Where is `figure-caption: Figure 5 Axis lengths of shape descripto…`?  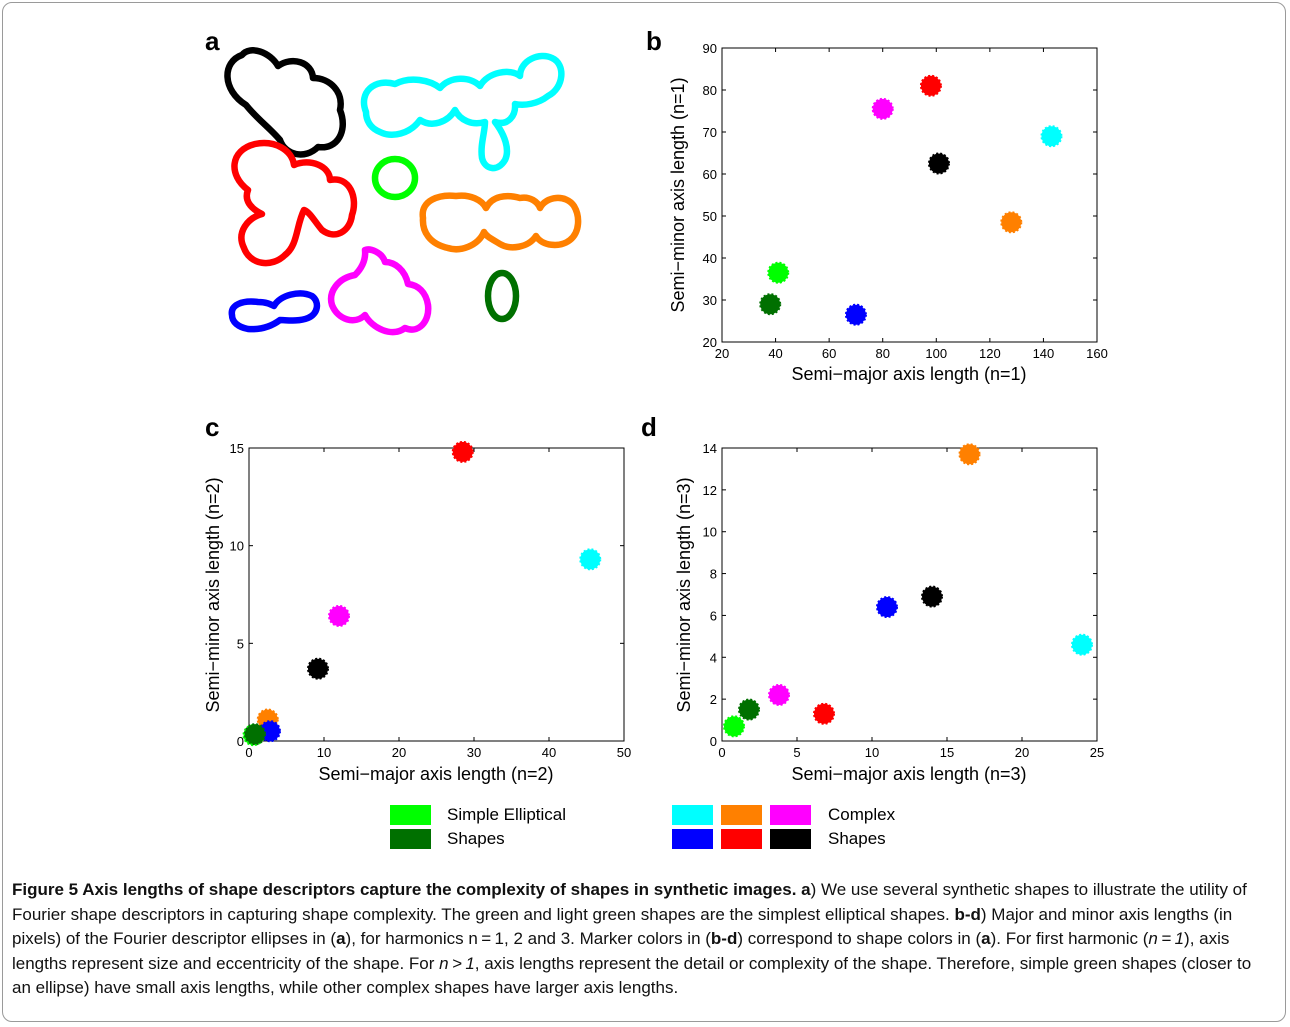 figure-caption: Figure 5 Axis lengths of shape descripto… is located at coordinates (643, 939).